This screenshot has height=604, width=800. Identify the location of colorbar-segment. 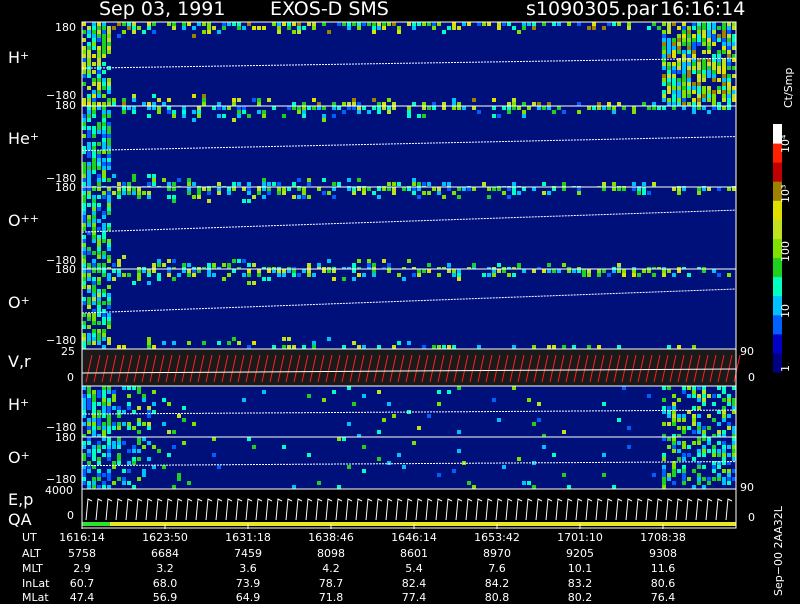
(777, 153).